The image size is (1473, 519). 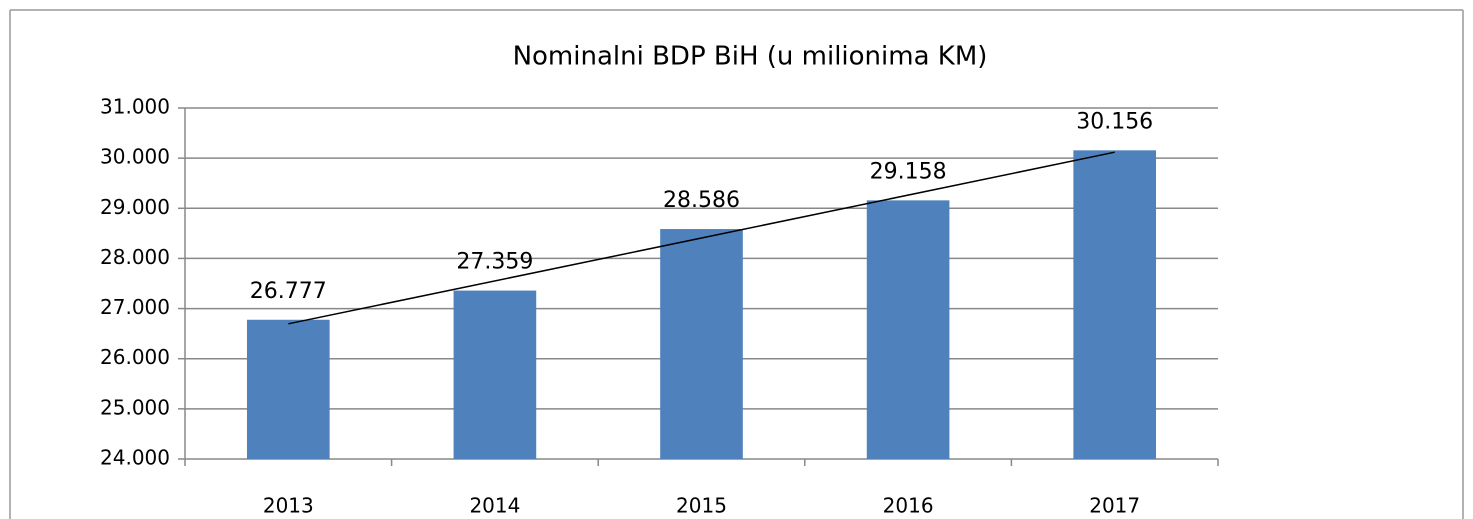 What do you see at coordinates (1114, 121) in the screenshot?
I see `data-label: 30.156` at bounding box center [1114, 121].